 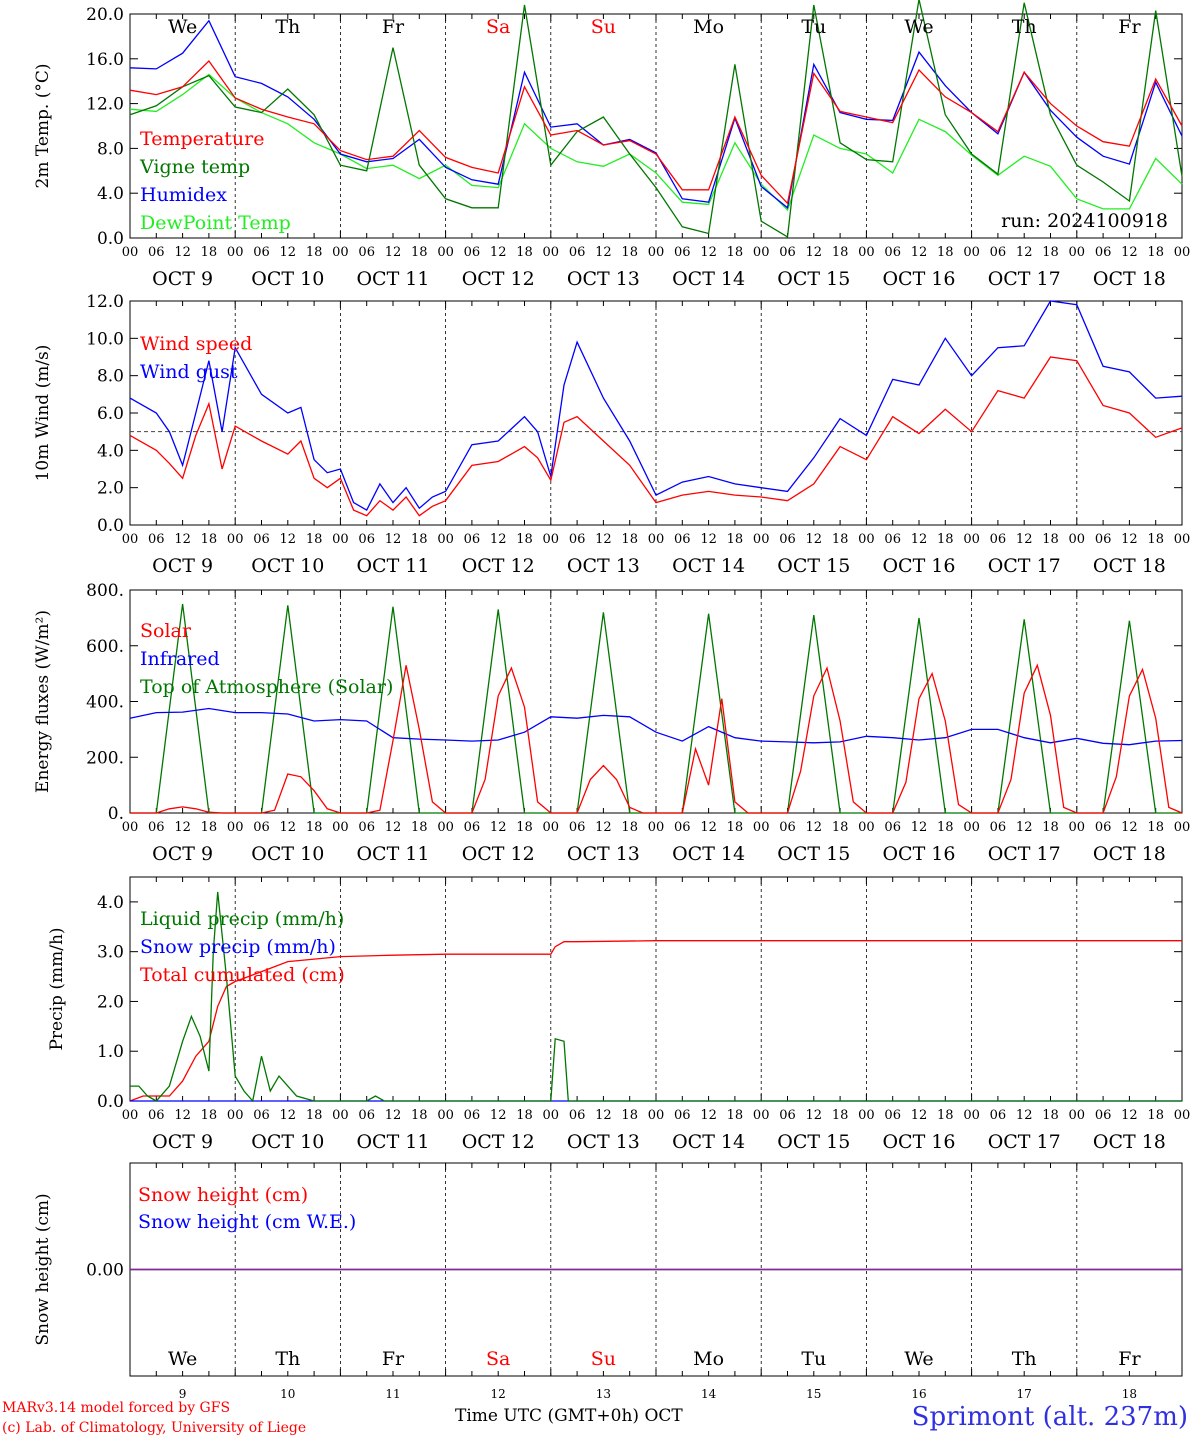 I want to click on panel-frame, so click(x=656, y=126).